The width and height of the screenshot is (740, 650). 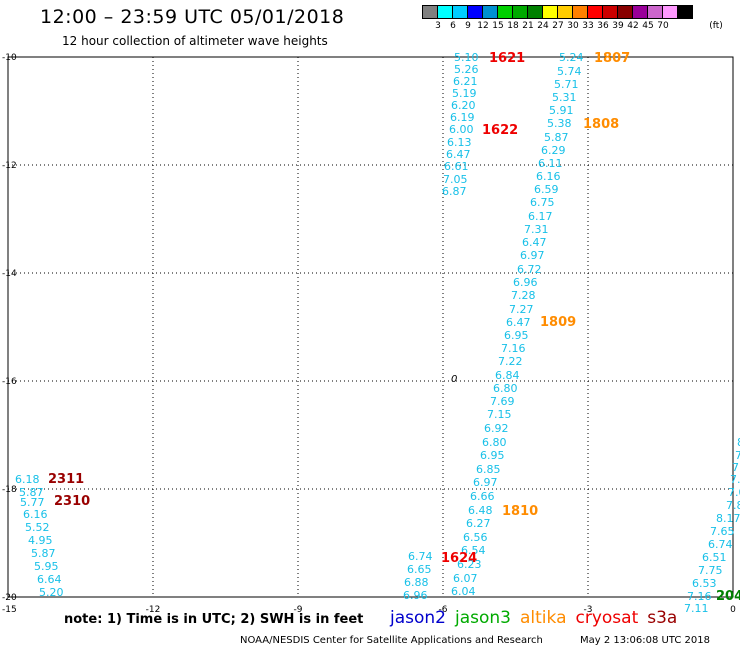 I want to click on wave-height-value: 4.95, so click(x=40, y=540).